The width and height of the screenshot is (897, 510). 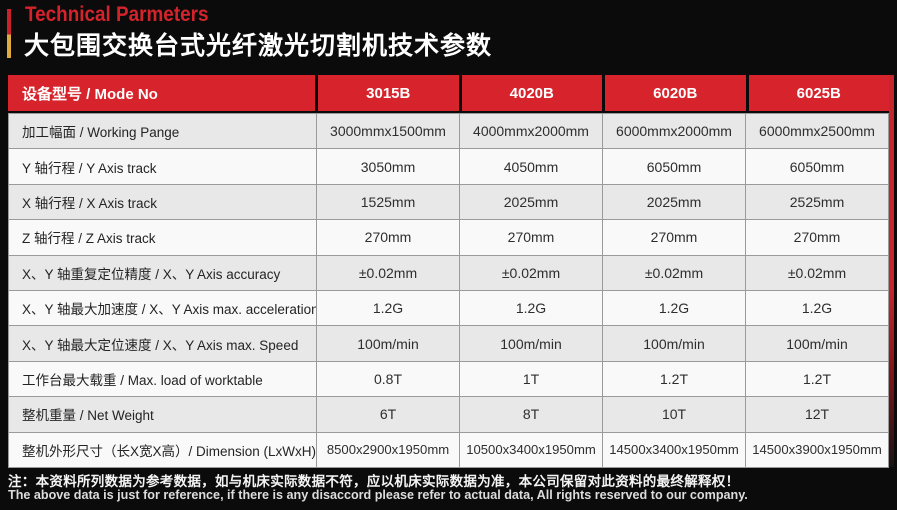 What do you see at coordinates (674, 449) in the screenshot?
I see `spec-value-cell: 14500x3400x1950mm` at bounding box center [674, 449].